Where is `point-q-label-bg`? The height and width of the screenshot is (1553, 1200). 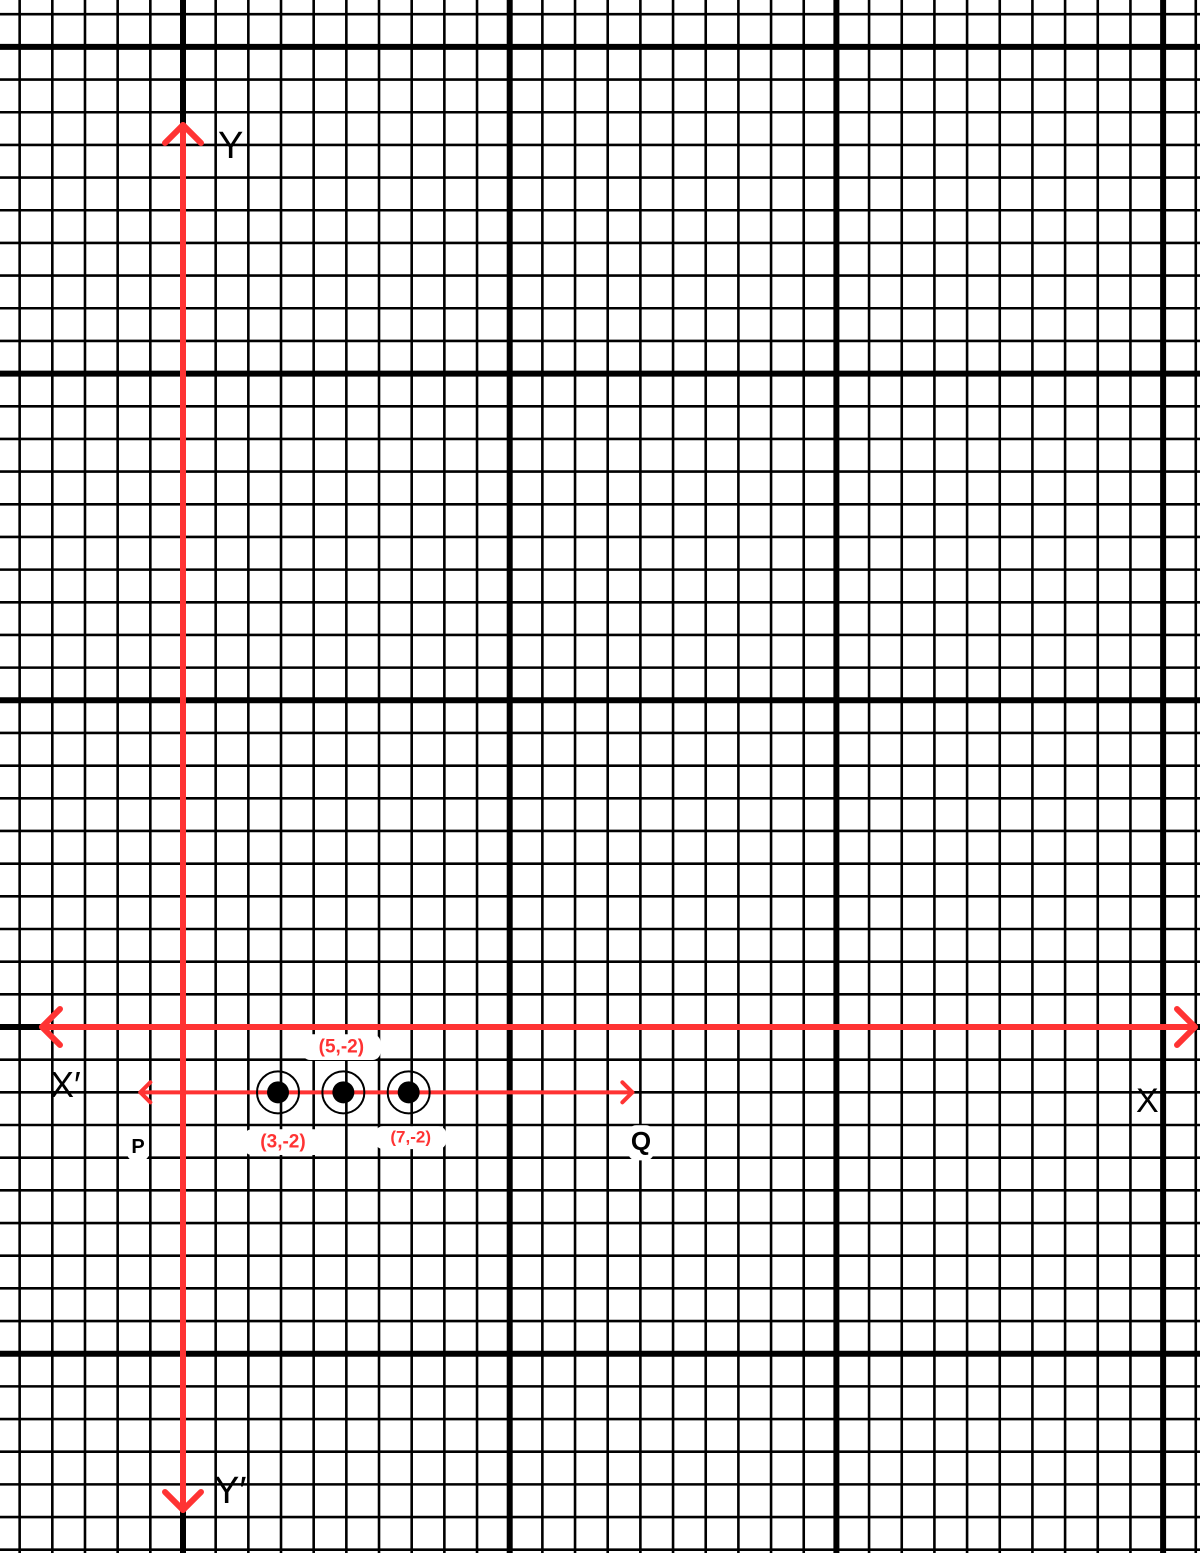 point-q-label-bg is located at coordinates (641, 1143).